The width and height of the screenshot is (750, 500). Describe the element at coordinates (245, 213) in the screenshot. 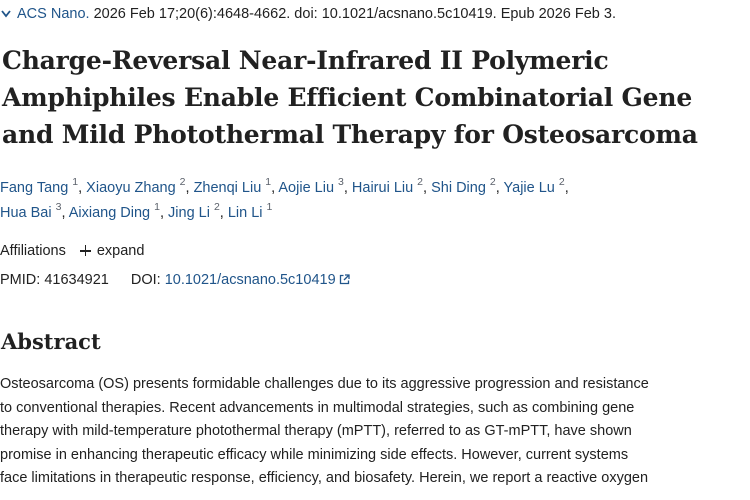

I see `author-link: Lin Li` at that location.